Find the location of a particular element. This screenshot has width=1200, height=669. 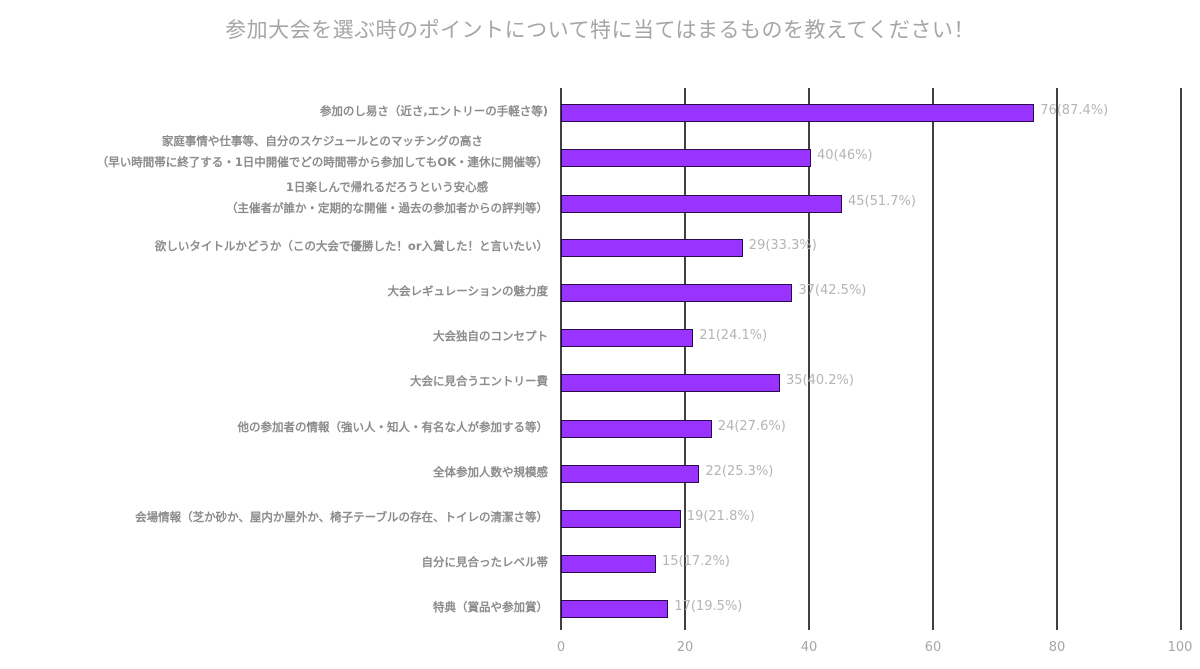

category-label: 特典（賞品や参加賞） is located at coordinates (490, 607).